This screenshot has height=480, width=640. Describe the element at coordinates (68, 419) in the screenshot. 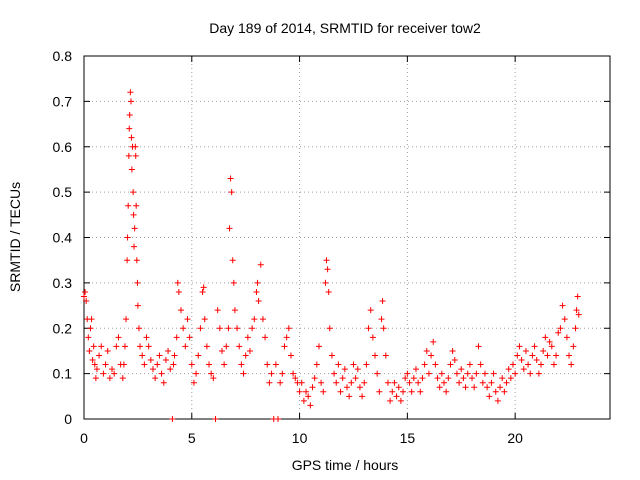

I see `y-tick-label: 0` at that location.